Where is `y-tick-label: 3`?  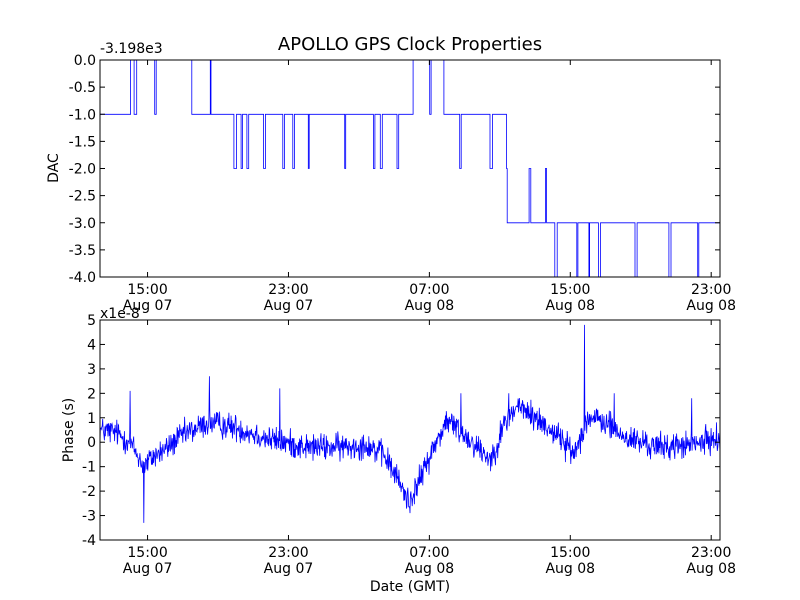 y-tick-label: 3 is located at coordinates (91, 370).